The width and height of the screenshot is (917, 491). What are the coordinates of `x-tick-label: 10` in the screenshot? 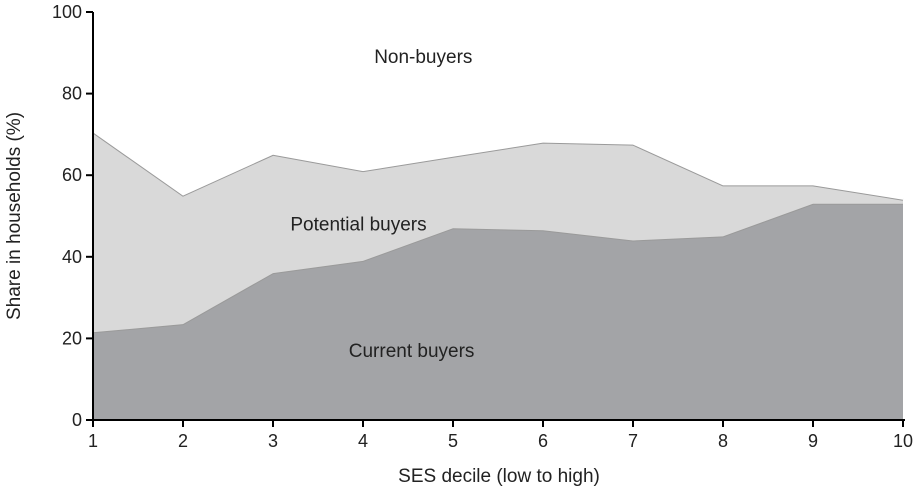 It's located at (903, 441).